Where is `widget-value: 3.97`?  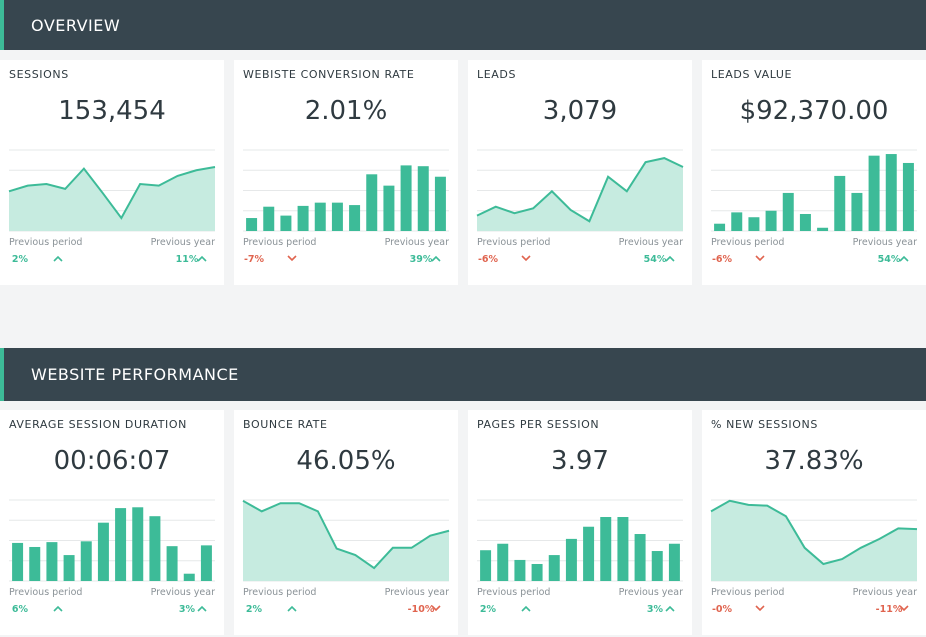 widget-value: 3.97 is located at coordinates (580, 461).